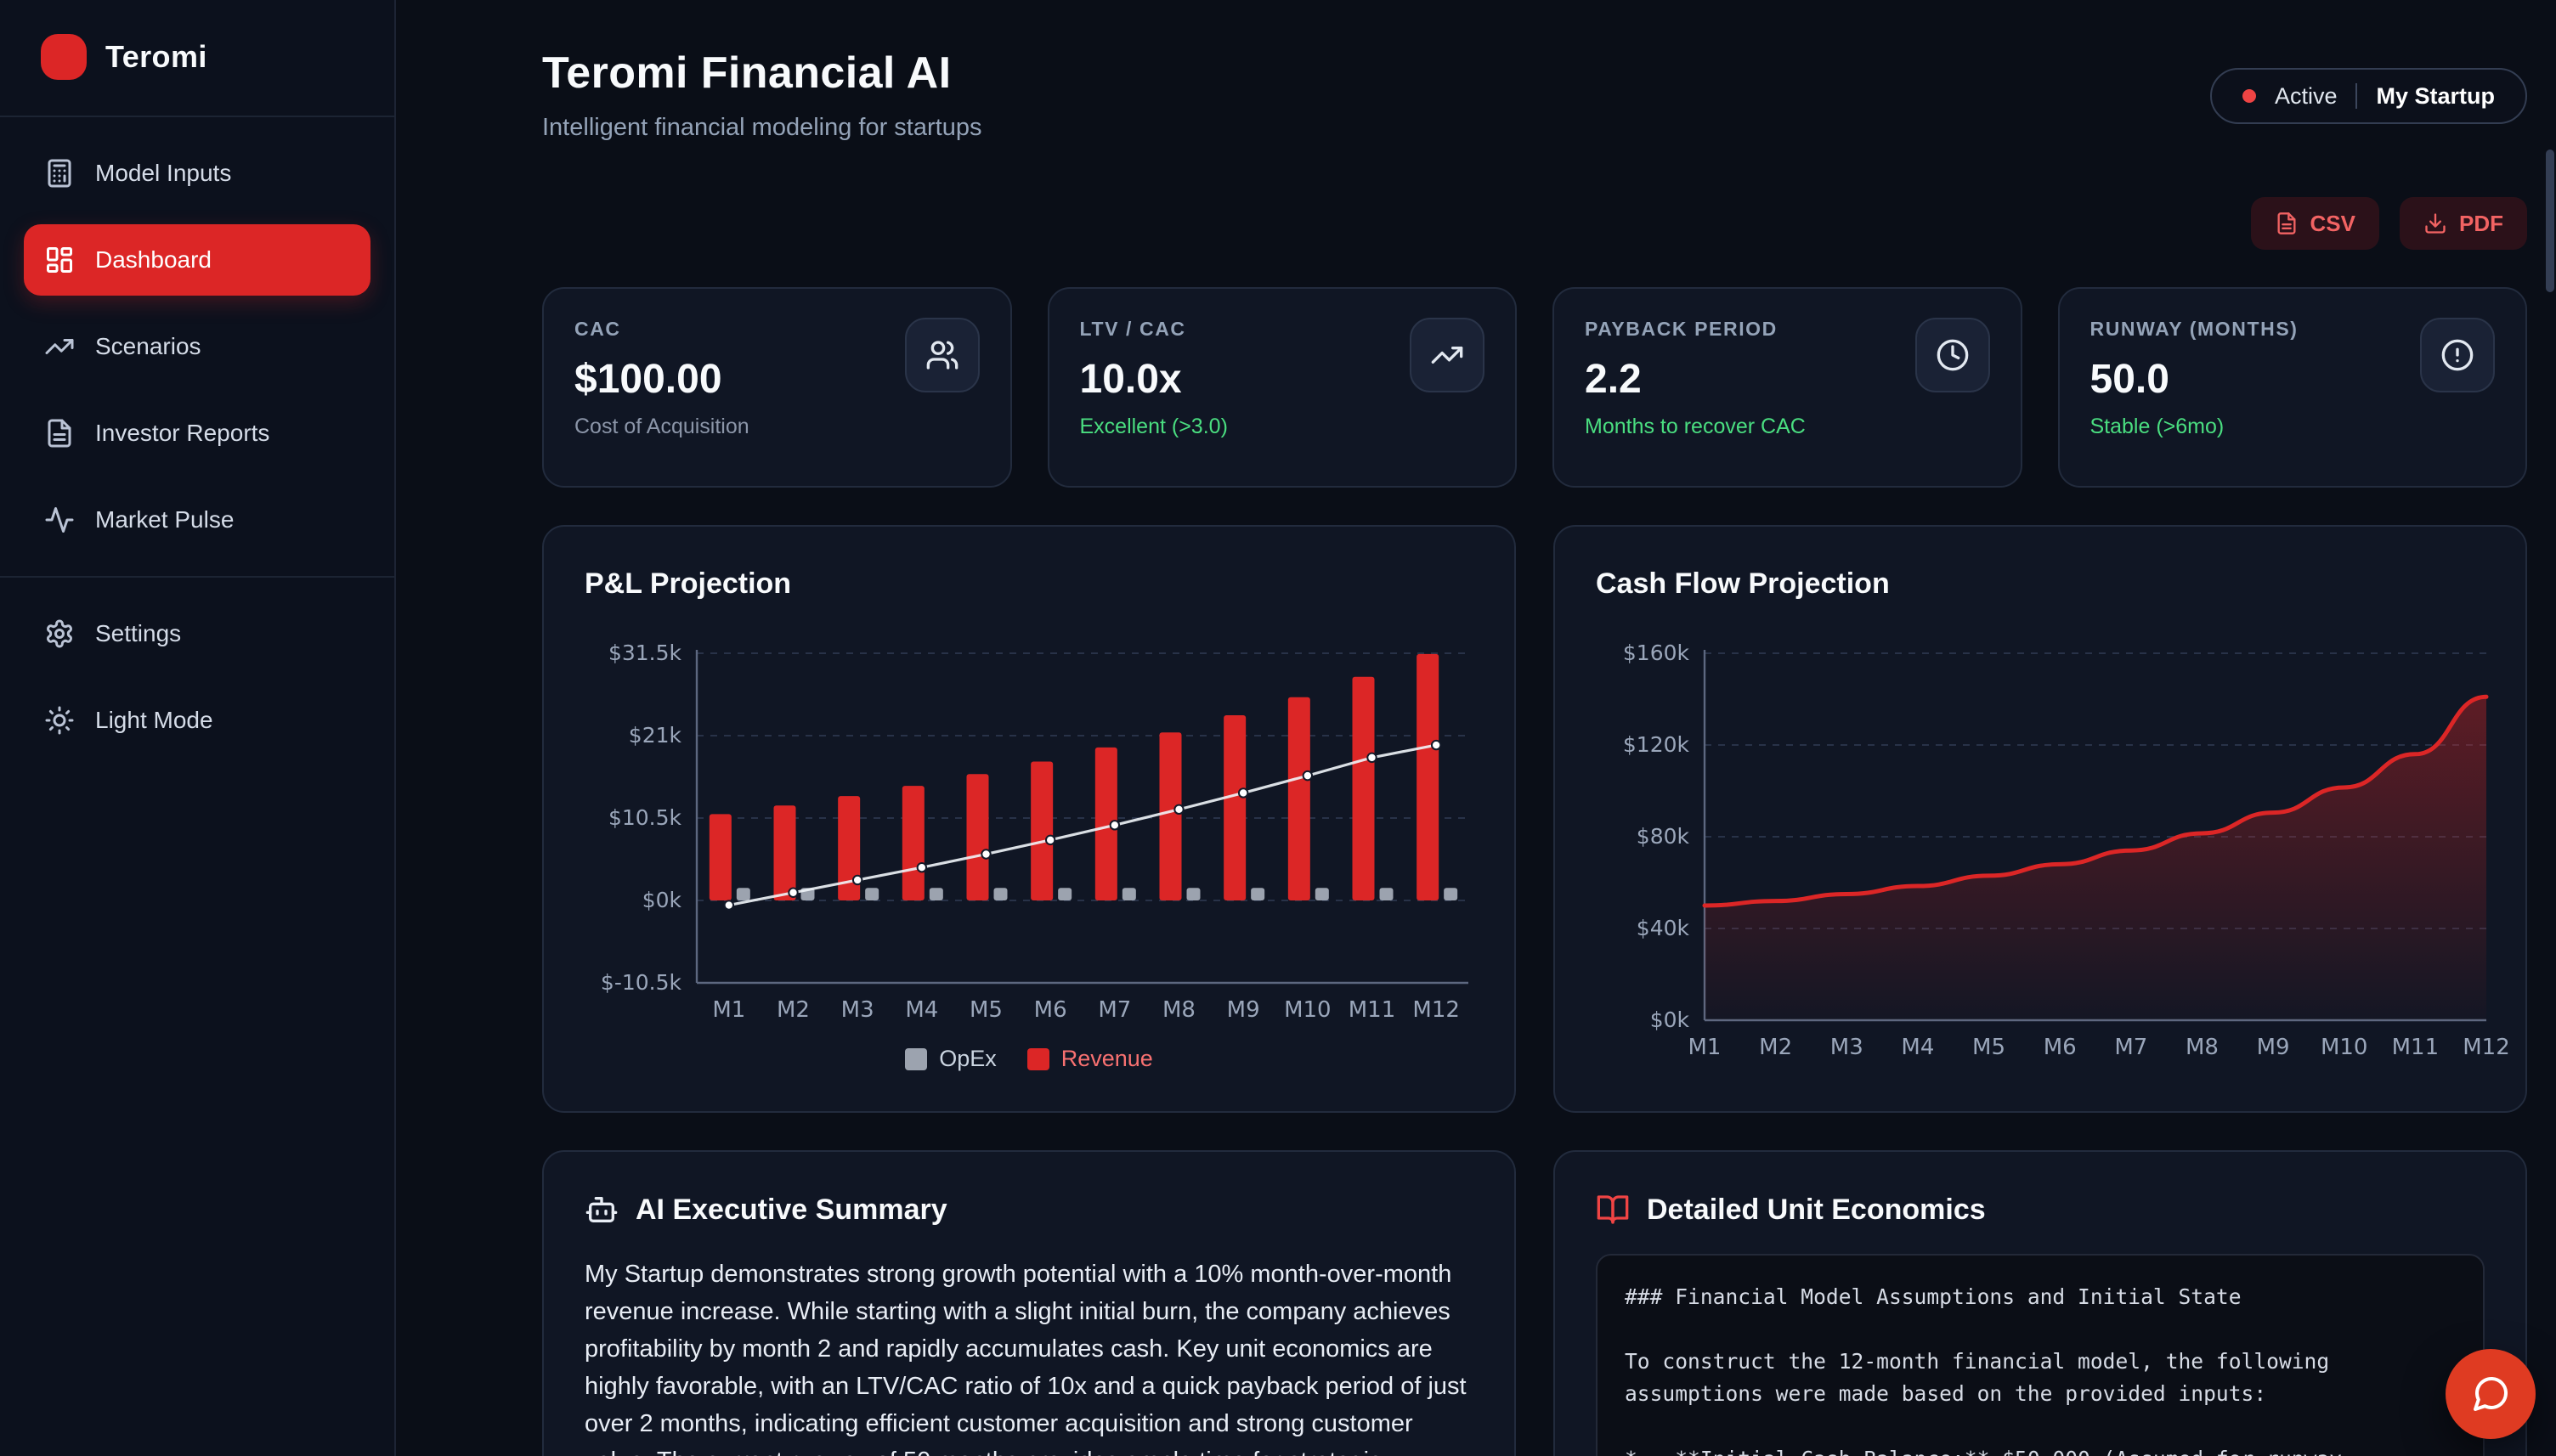 The height and width of the screenshot is (1456, 2556). I want to click on stat-card-cac: CAC $100.00 Cost of Acquisition, so click(777, 387).